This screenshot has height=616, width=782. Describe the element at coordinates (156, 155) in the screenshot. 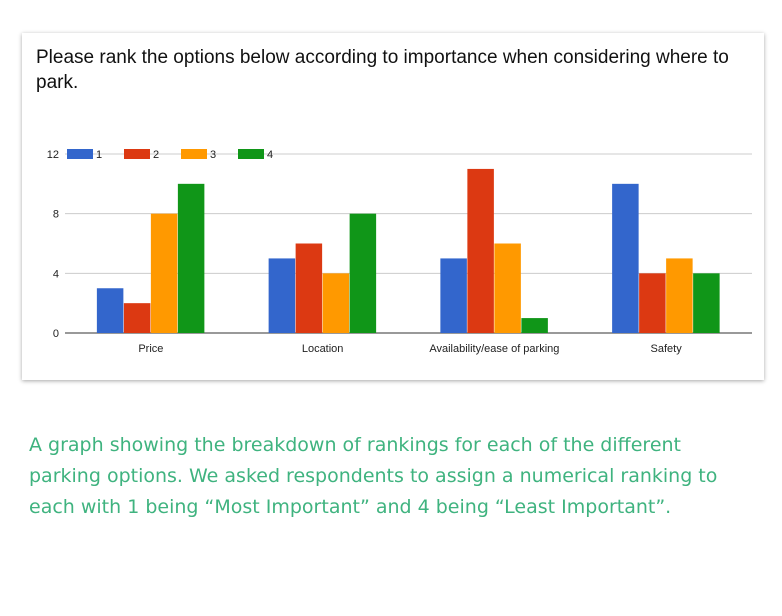

I see `legend-label: 2` at that location.